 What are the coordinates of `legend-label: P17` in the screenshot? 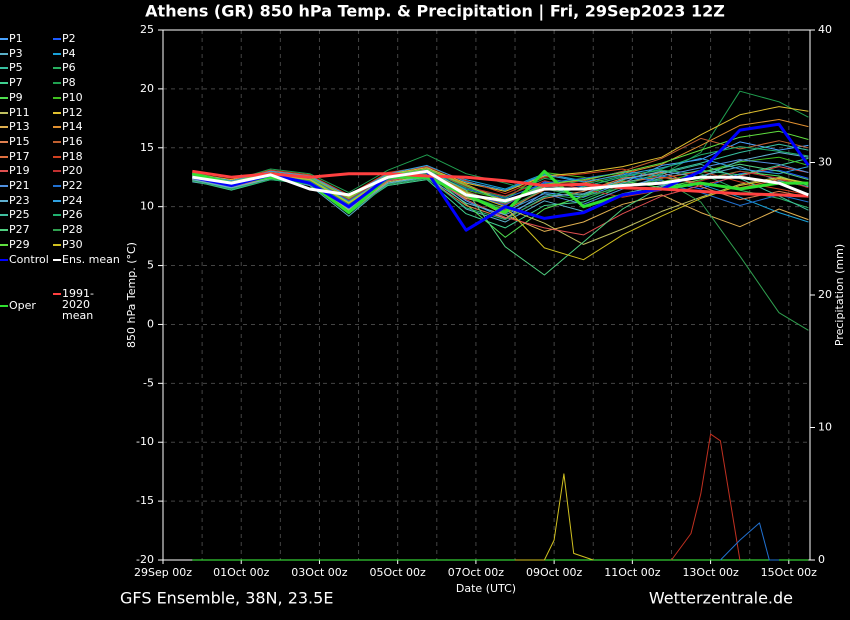 It's located at (19, 156).